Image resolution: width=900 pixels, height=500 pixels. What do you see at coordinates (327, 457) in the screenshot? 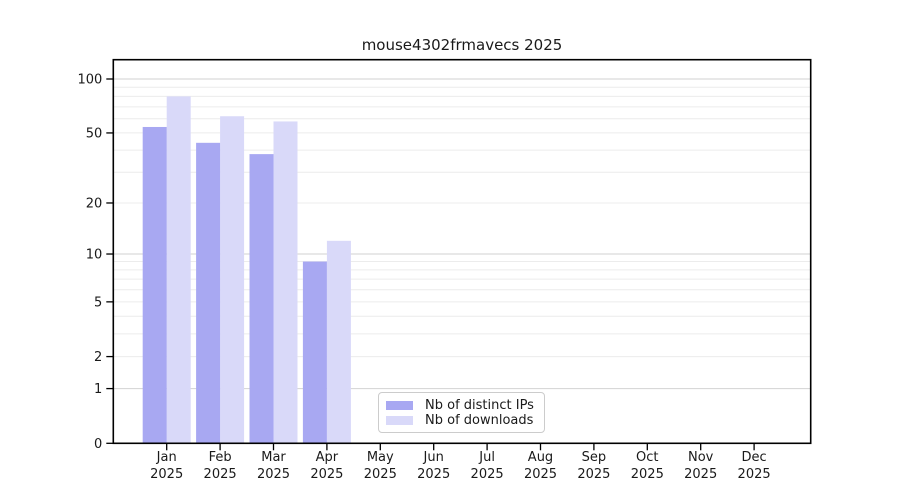
I see `x-tick-label-month: Apr` at bounding box center [327, 457].